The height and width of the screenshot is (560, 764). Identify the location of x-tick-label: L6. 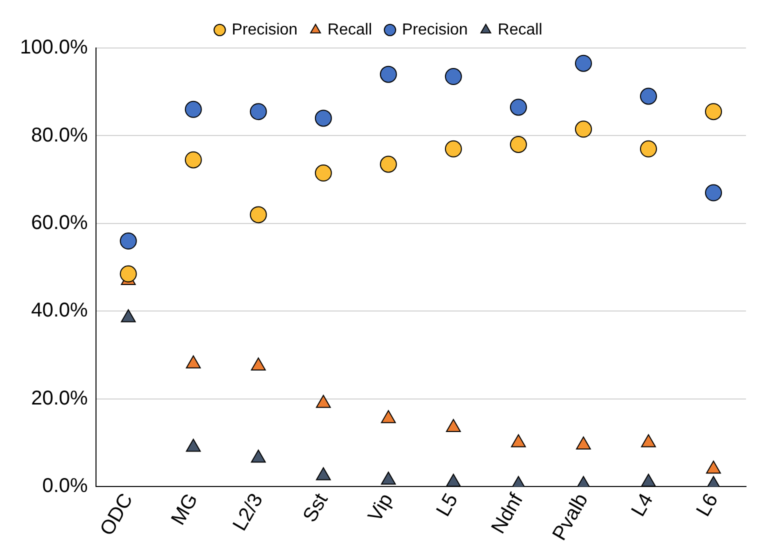
(707, 505).